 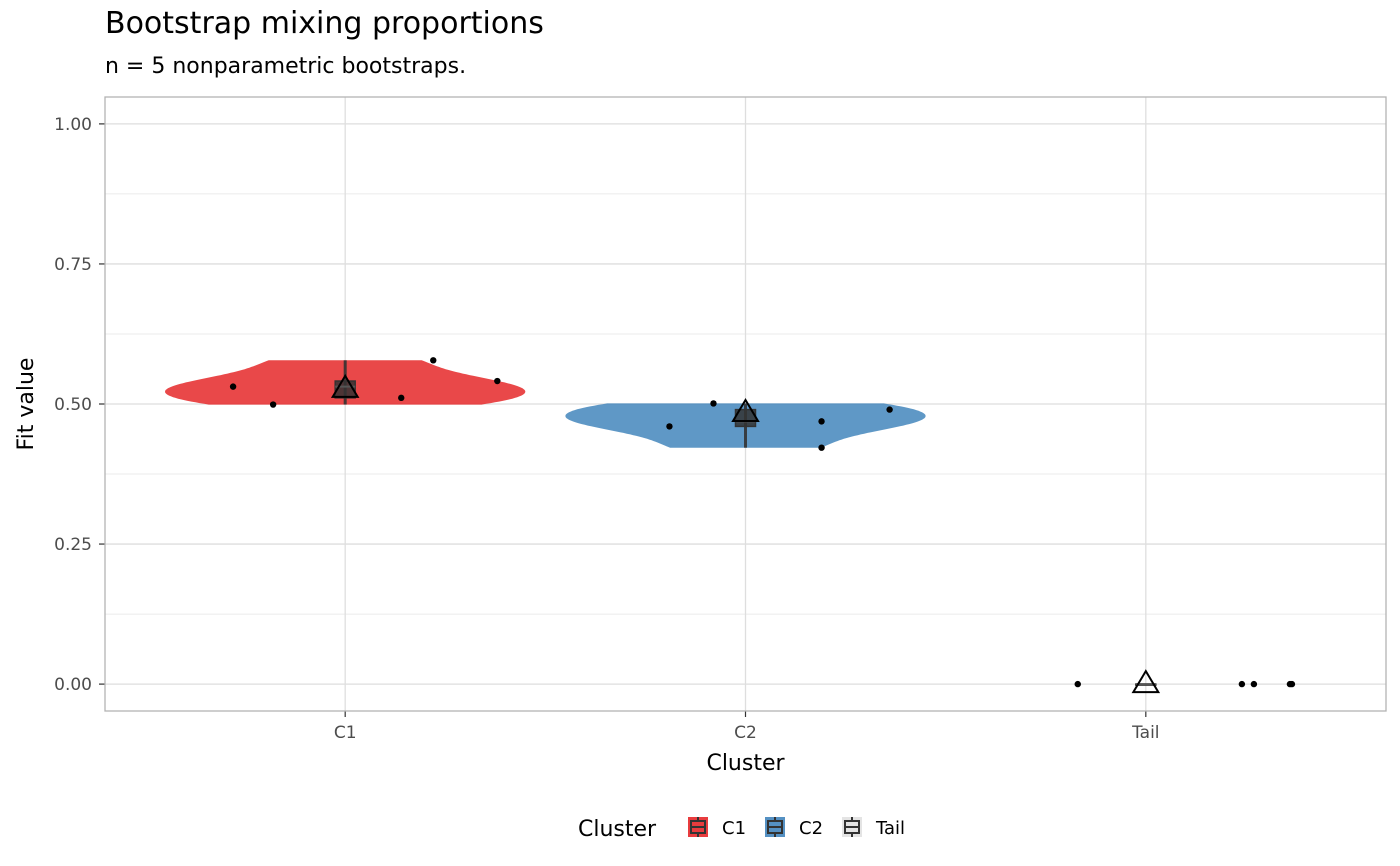 What do you see at coordinates (617, 829) in the screenshot?
I see `legend-title: Cluster` at bounding box center [617, 829].